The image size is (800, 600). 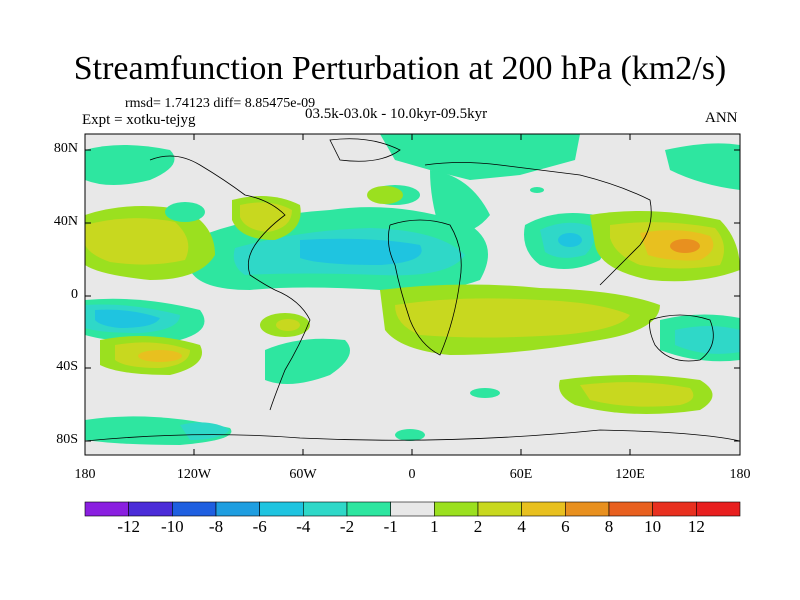 What do you see at coordinates (216, 526) in the screenshot?
I see `legend-label: -8` at bounding box center [216, 526].